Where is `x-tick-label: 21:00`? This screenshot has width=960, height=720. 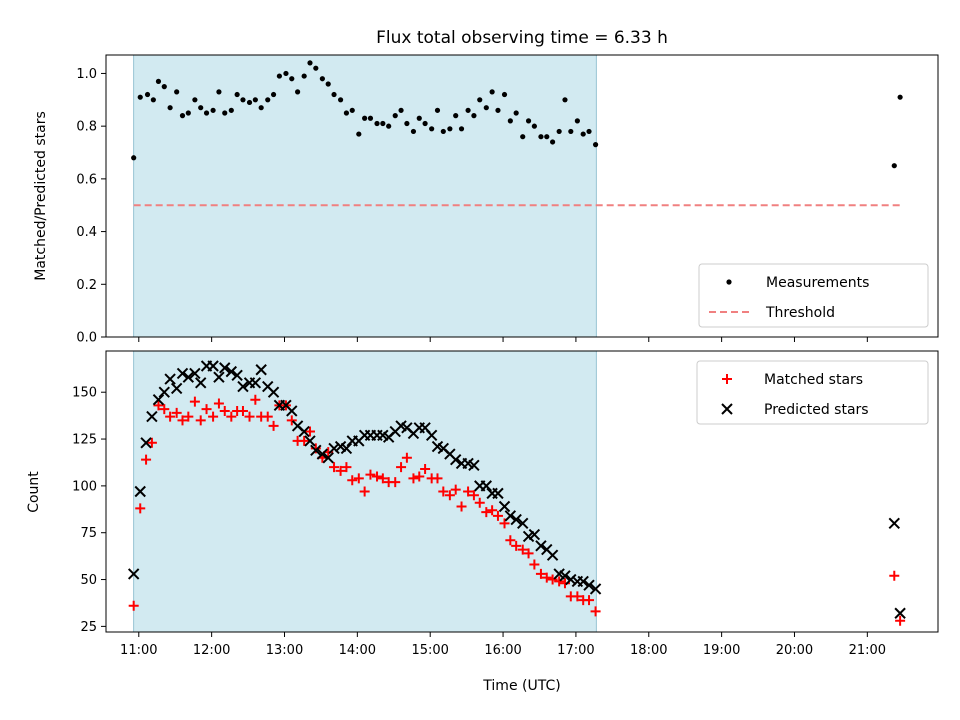 x-tick-label: 21:00 is located at coordinates (867, 650).